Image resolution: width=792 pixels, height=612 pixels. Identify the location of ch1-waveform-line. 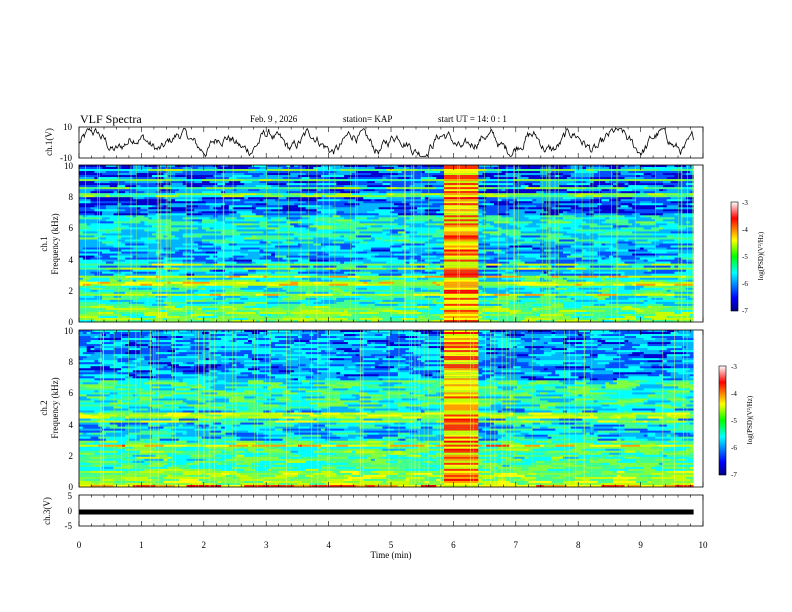
(386, 142).